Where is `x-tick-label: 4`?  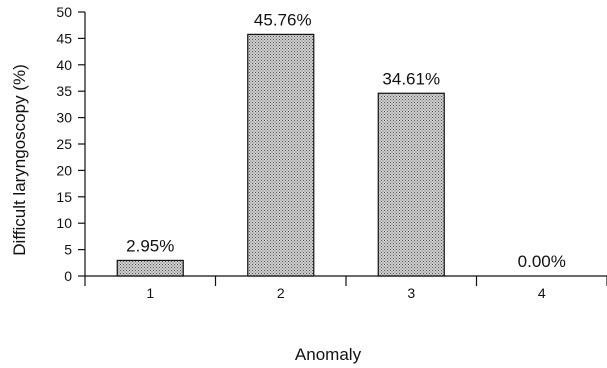 x-tick-label: 4 is located at coordinates (542, 293).